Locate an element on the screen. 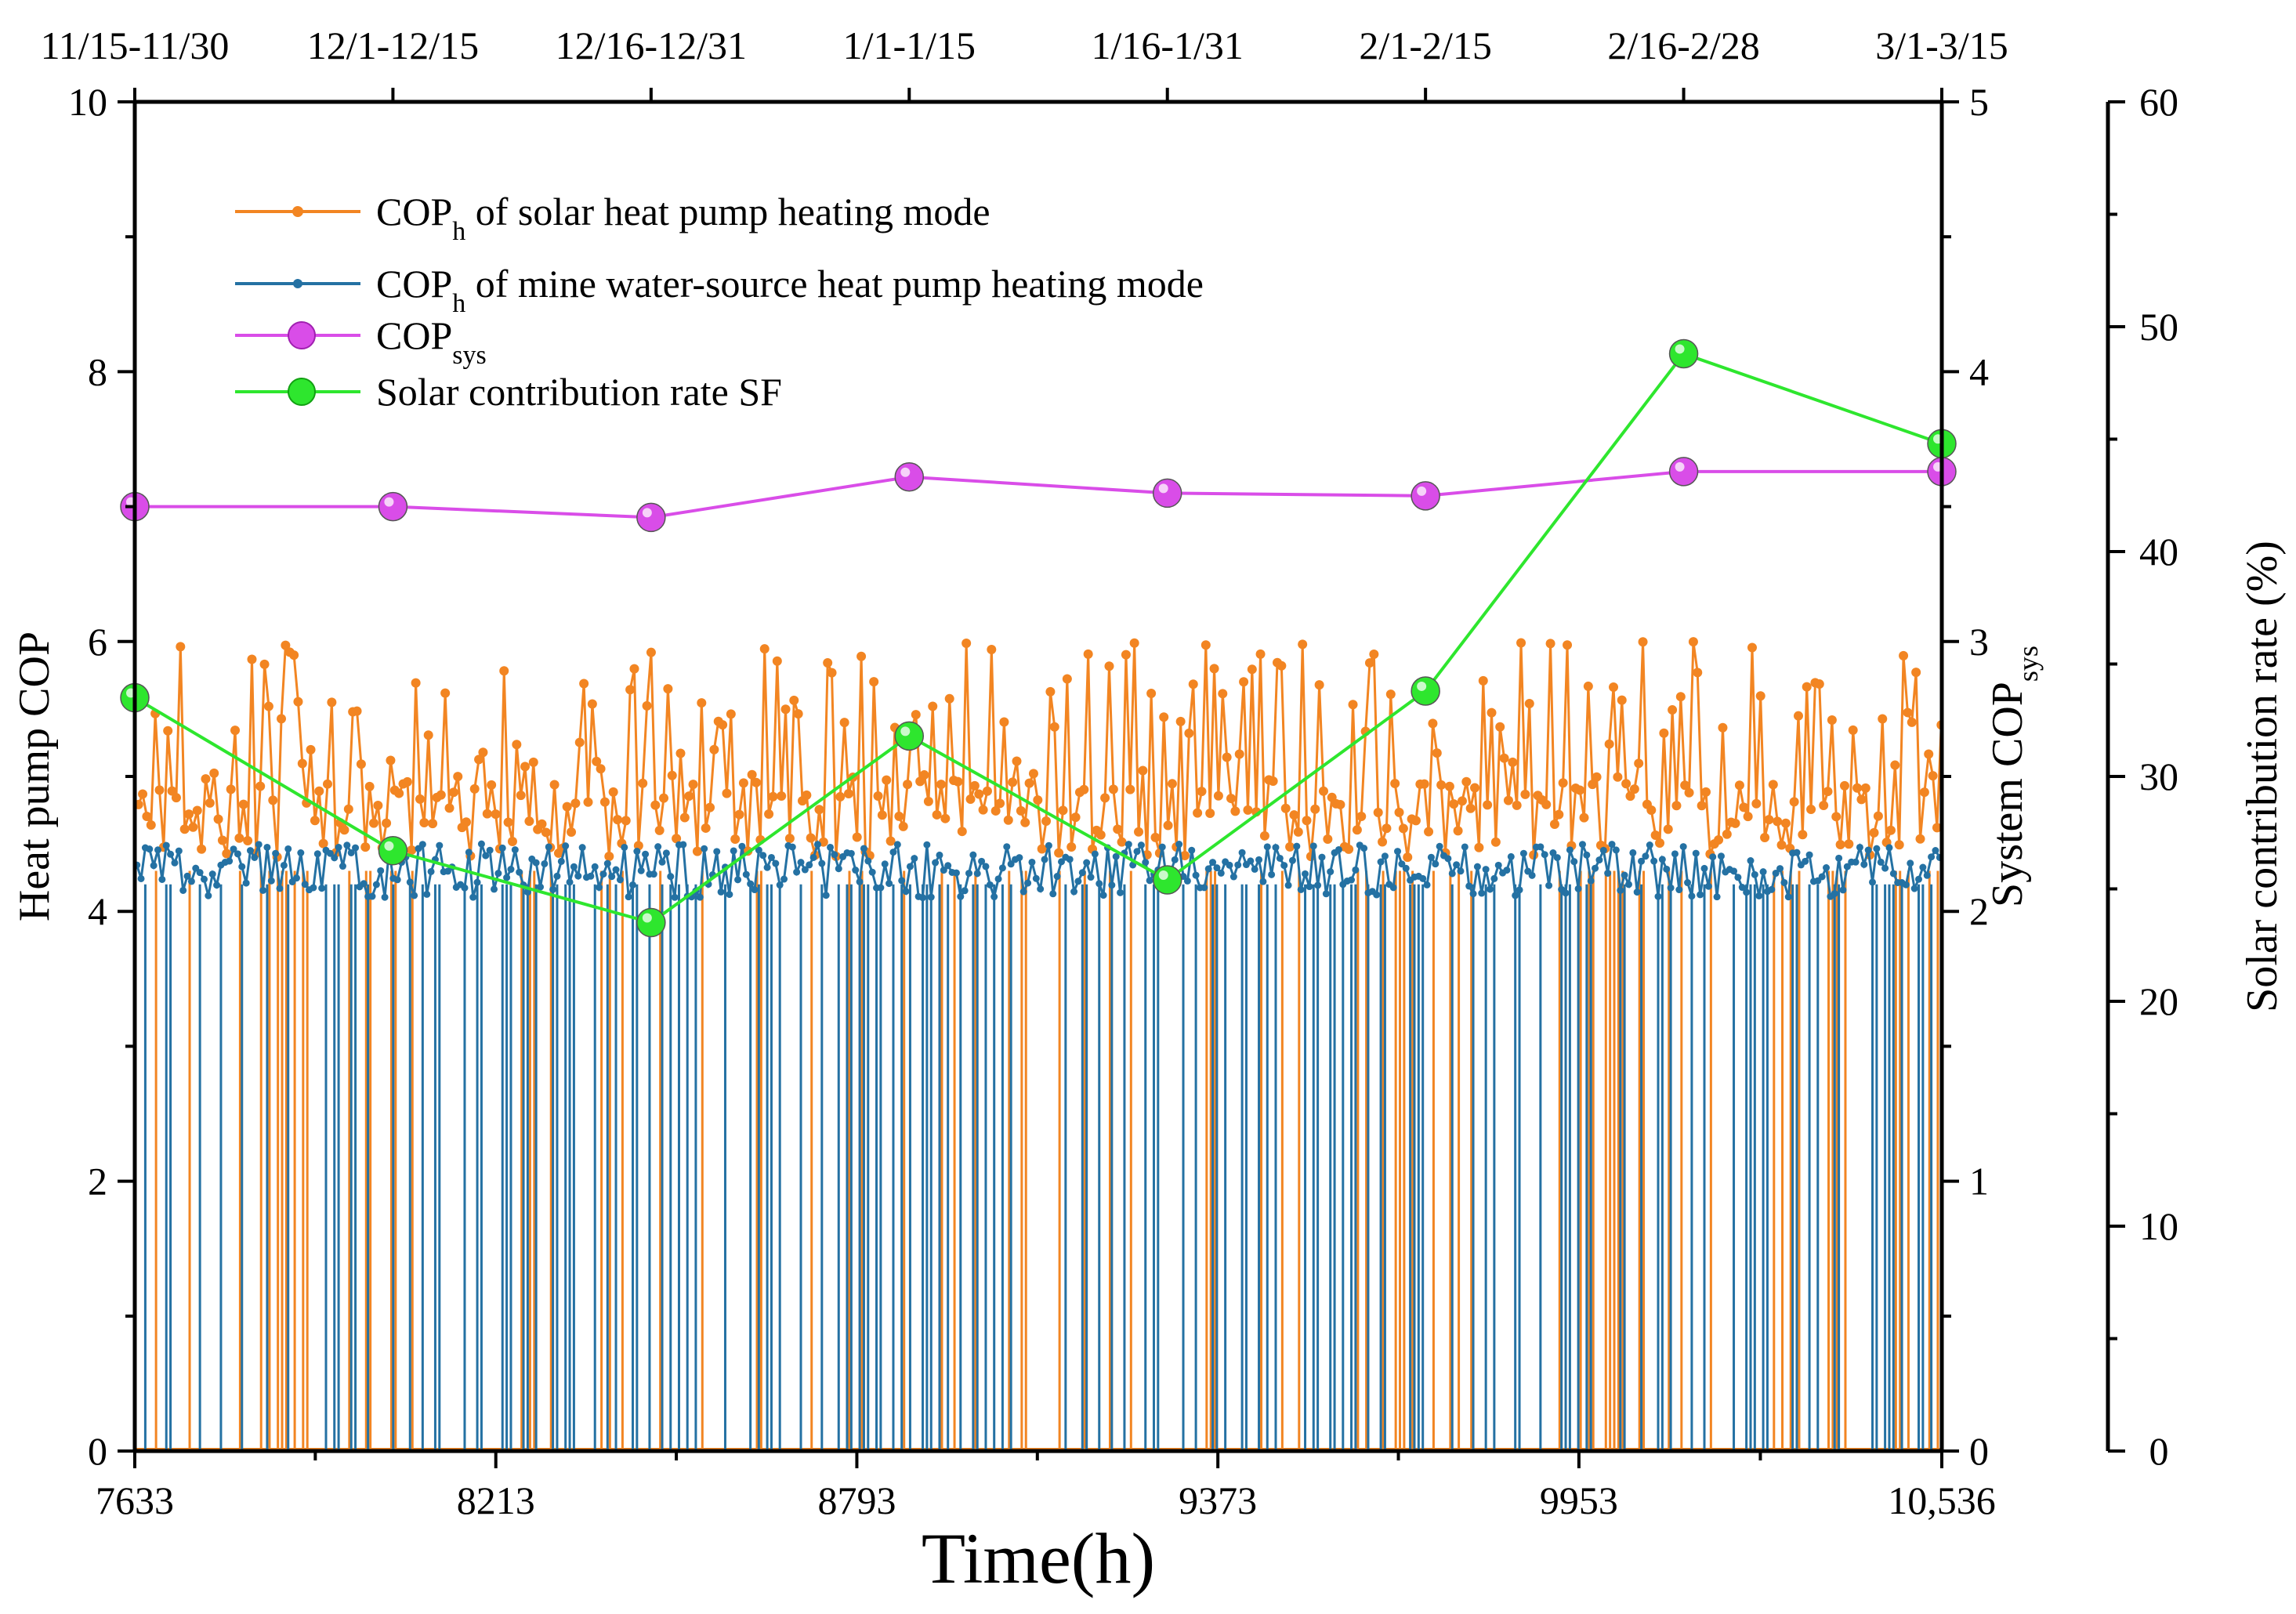 The image size is (2296, 1614). legend-copsys-sub: sys is located at coordinates (469, 355).